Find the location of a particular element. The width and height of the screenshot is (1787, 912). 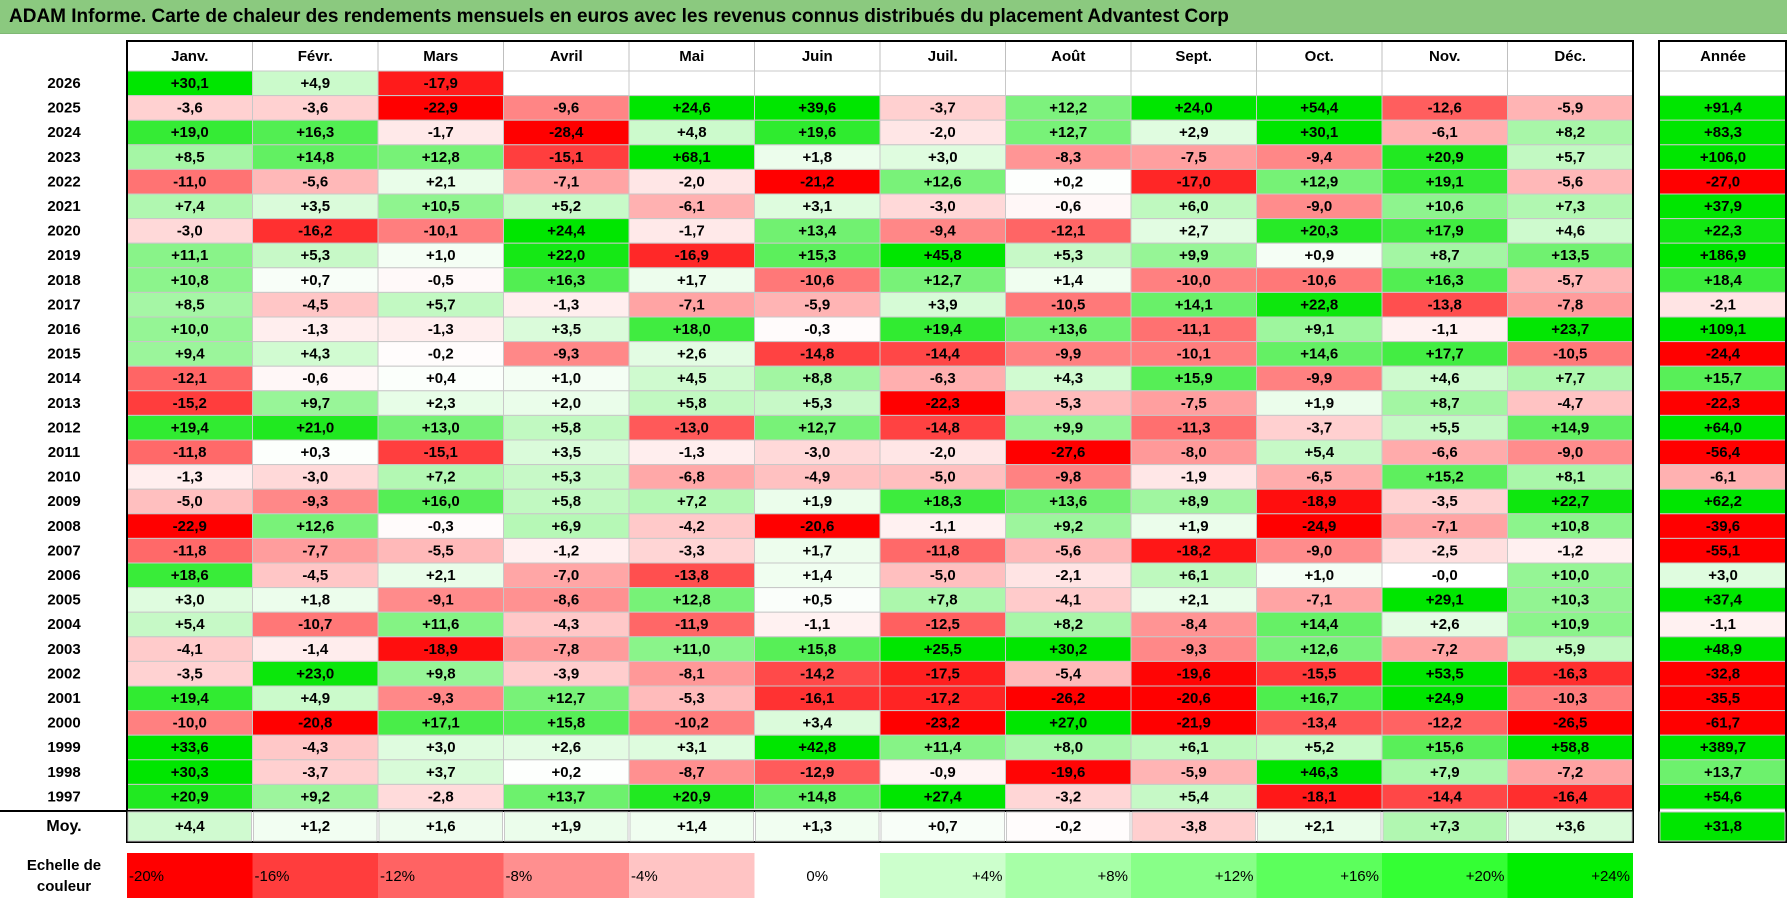

annual-value: -61,7 is located at coordinates (1723, 723).